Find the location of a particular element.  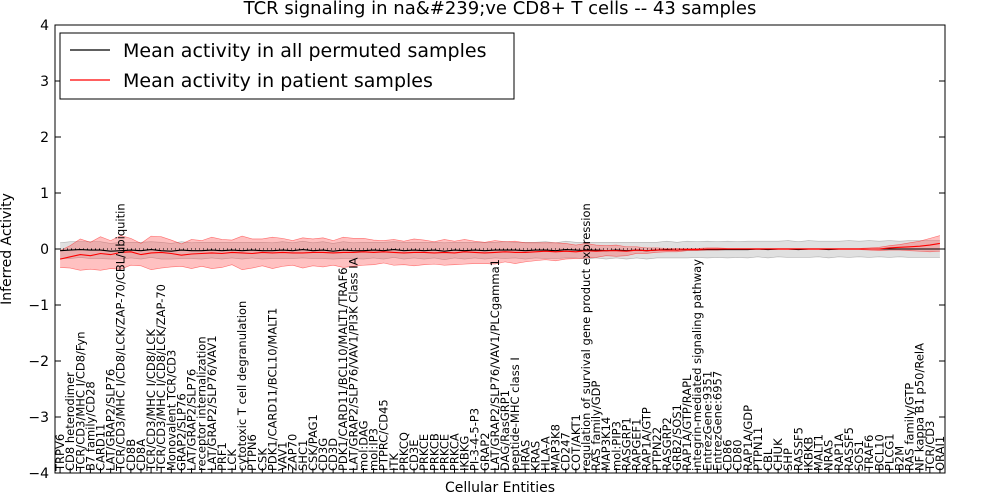

y-tick-label: 2 is located at coordinates (44, 138).